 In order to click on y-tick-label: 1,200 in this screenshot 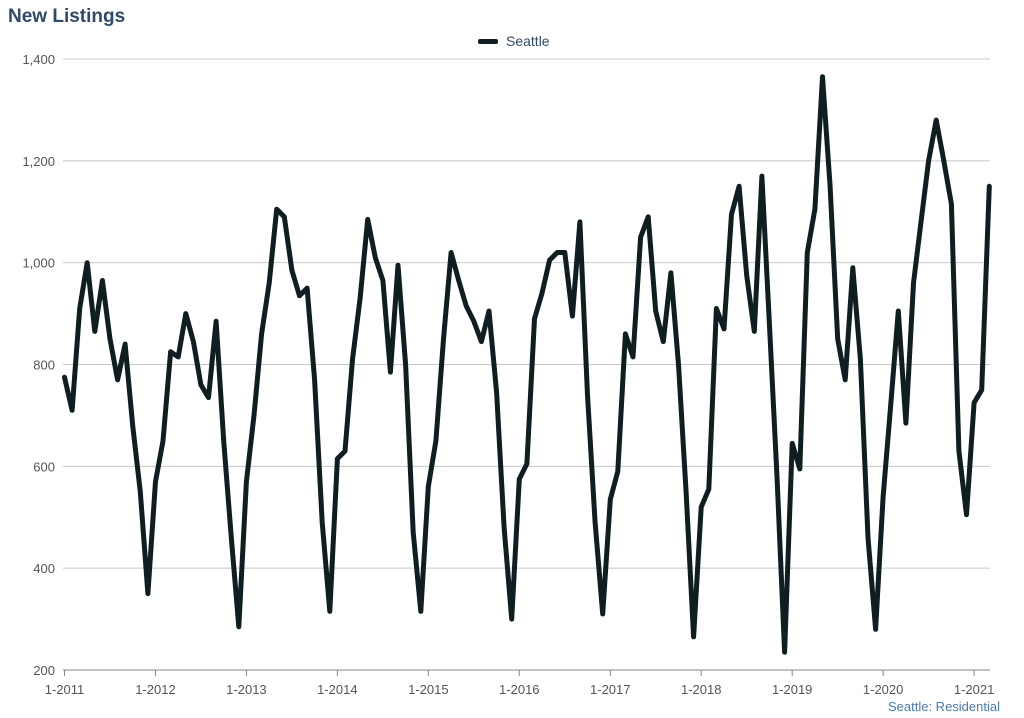, I will do `click(38, 161)`.